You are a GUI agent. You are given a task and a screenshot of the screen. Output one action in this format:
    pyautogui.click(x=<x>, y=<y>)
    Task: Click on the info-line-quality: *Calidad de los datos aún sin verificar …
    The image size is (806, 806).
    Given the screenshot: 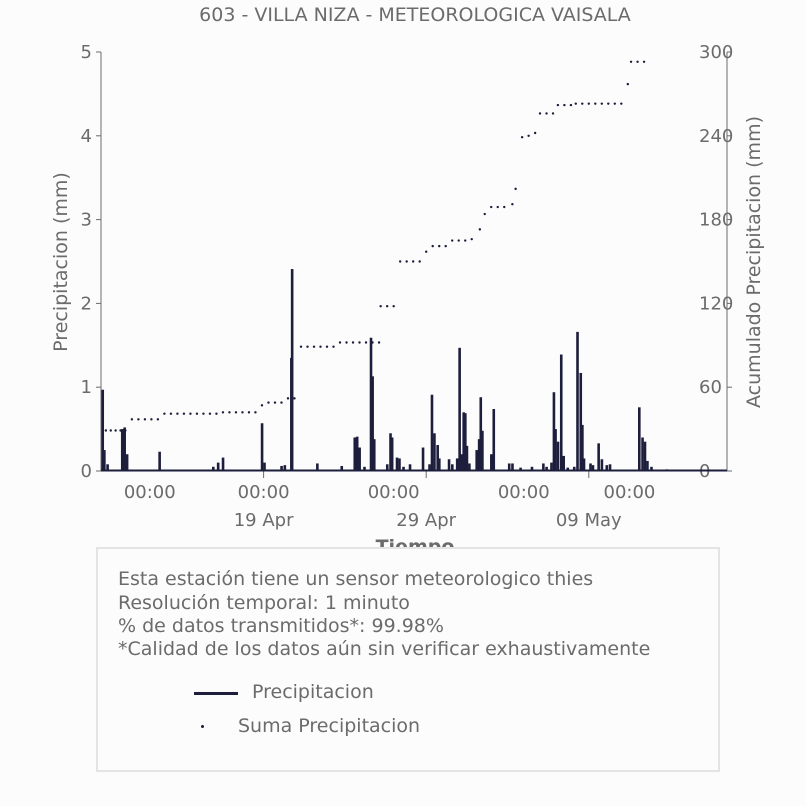 What is the action you would take?
    pyautogui.click(x=384, y=649)
    